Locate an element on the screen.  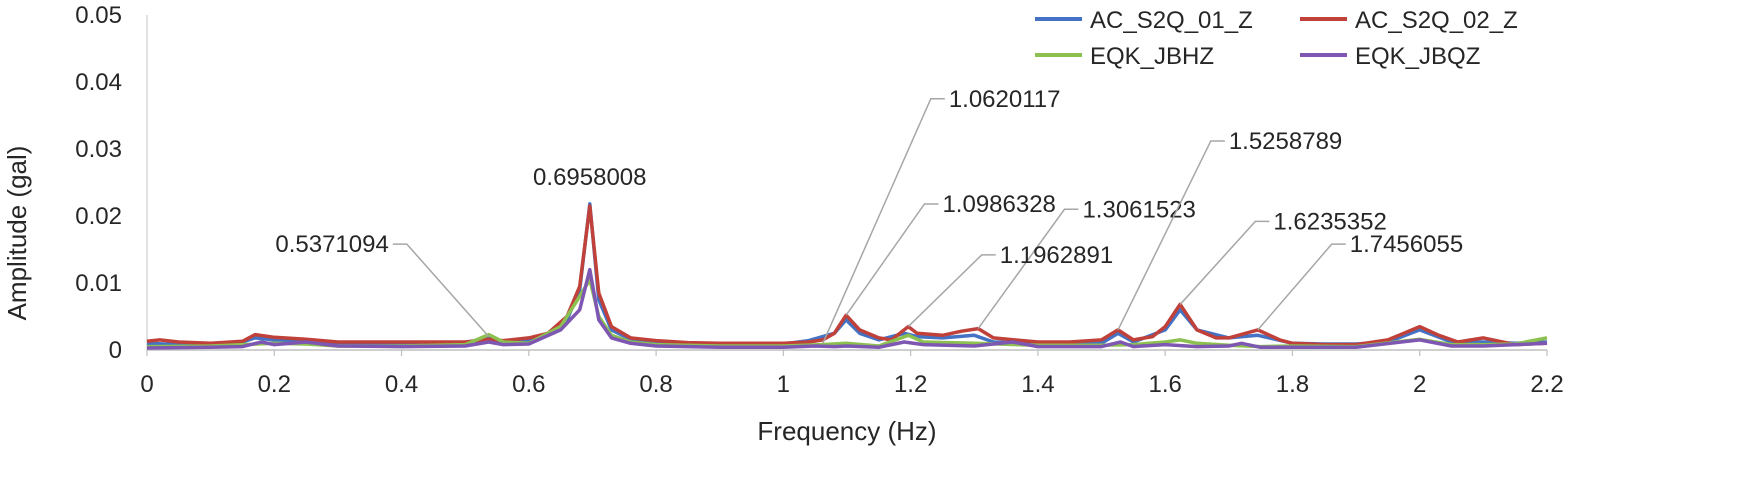
legend-label: AC_S2Q_01_Z is located at coordinates (1171, 20).